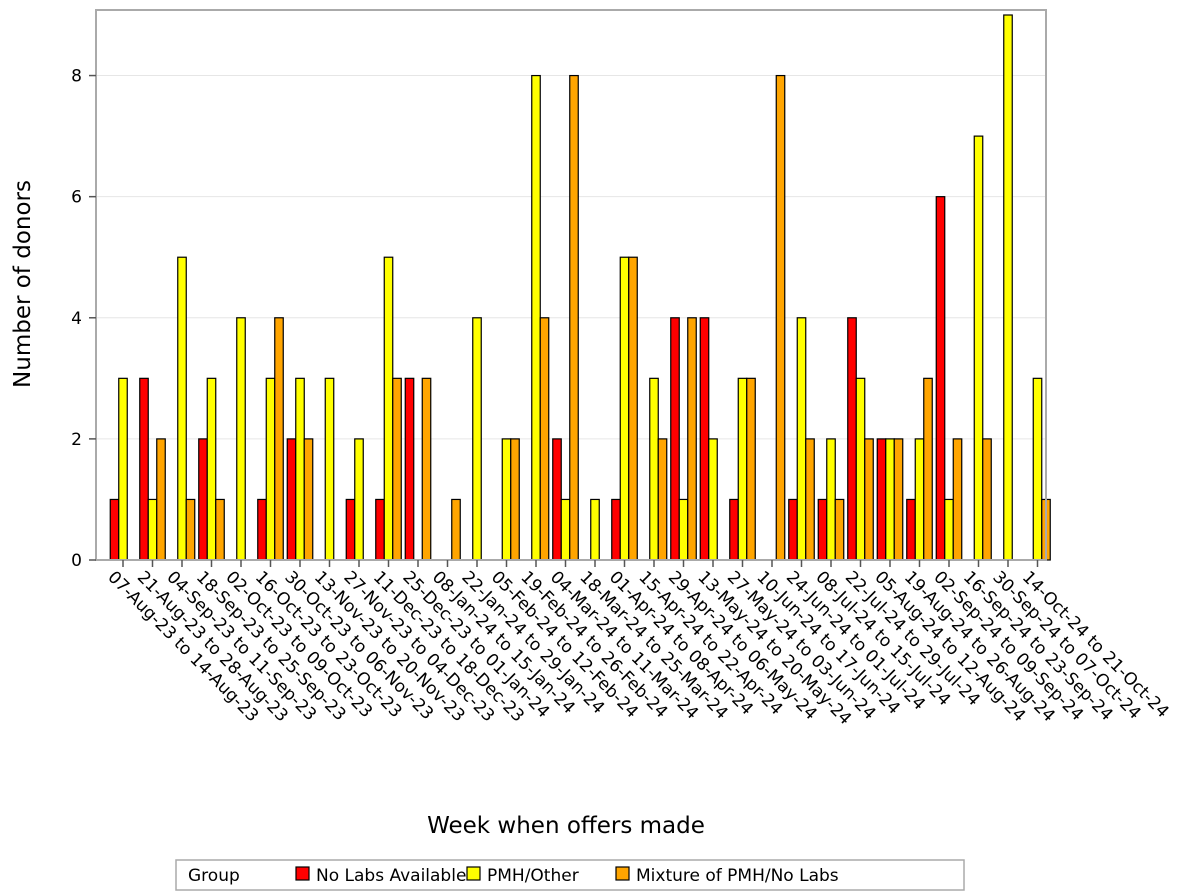 Image resolution: width=1196 pixels, height=891 pixels. What do you see at coordinates (76, 561) in the screenshot?
I see `y-tick-label: 0` at bounding box center [76, 561].